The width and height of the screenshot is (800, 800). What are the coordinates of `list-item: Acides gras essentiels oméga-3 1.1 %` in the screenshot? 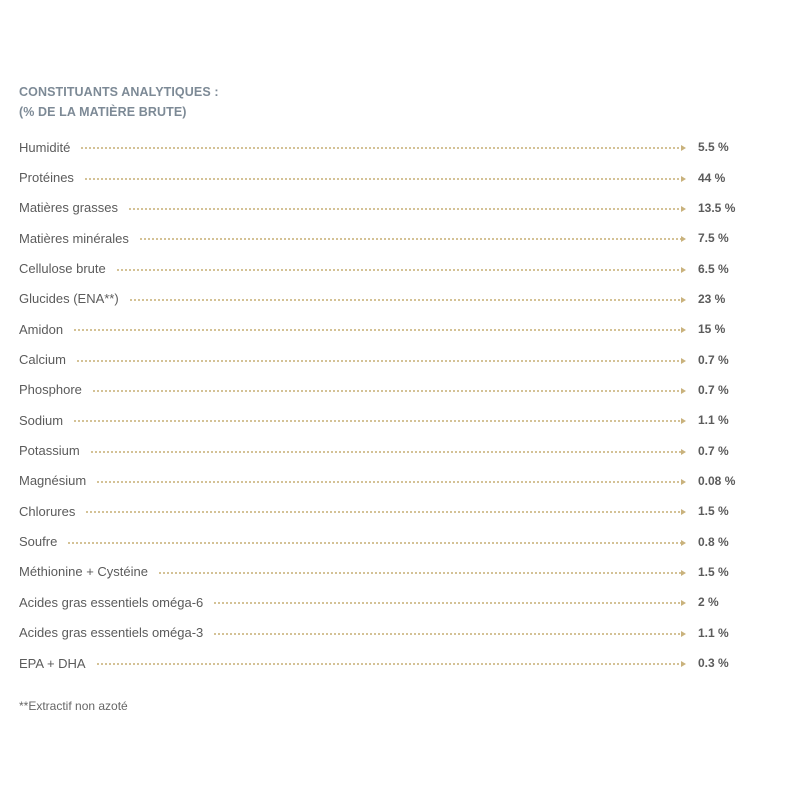 It's located at (399, 633).